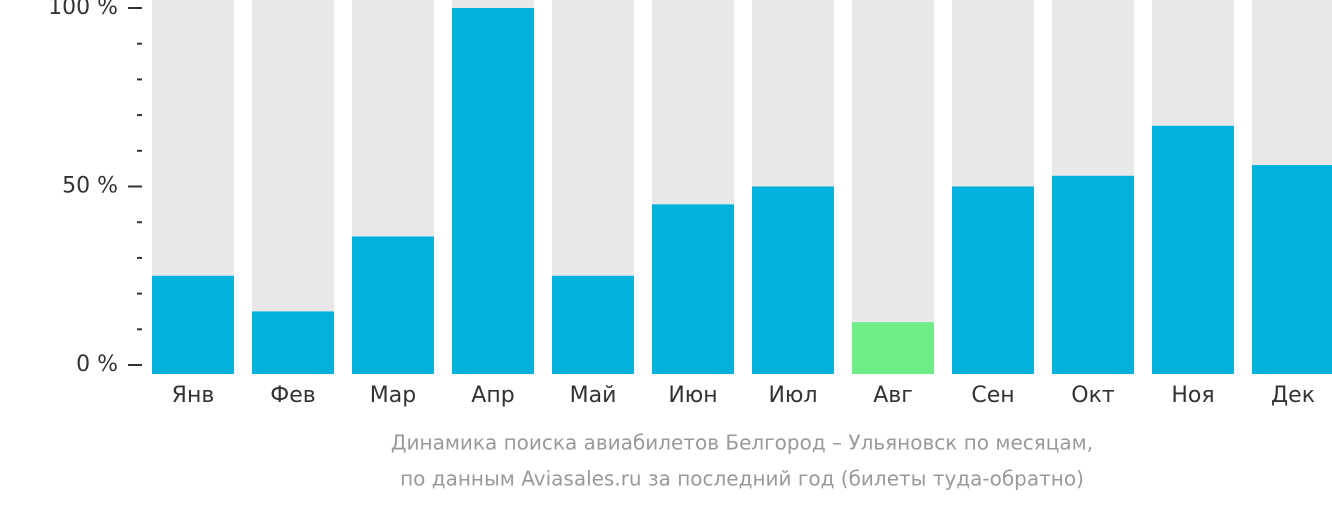  What do you see at coordinates (893, 395) in the screenshot?
I see `x-tick-label: Авг` at bounding box center [893, 395].